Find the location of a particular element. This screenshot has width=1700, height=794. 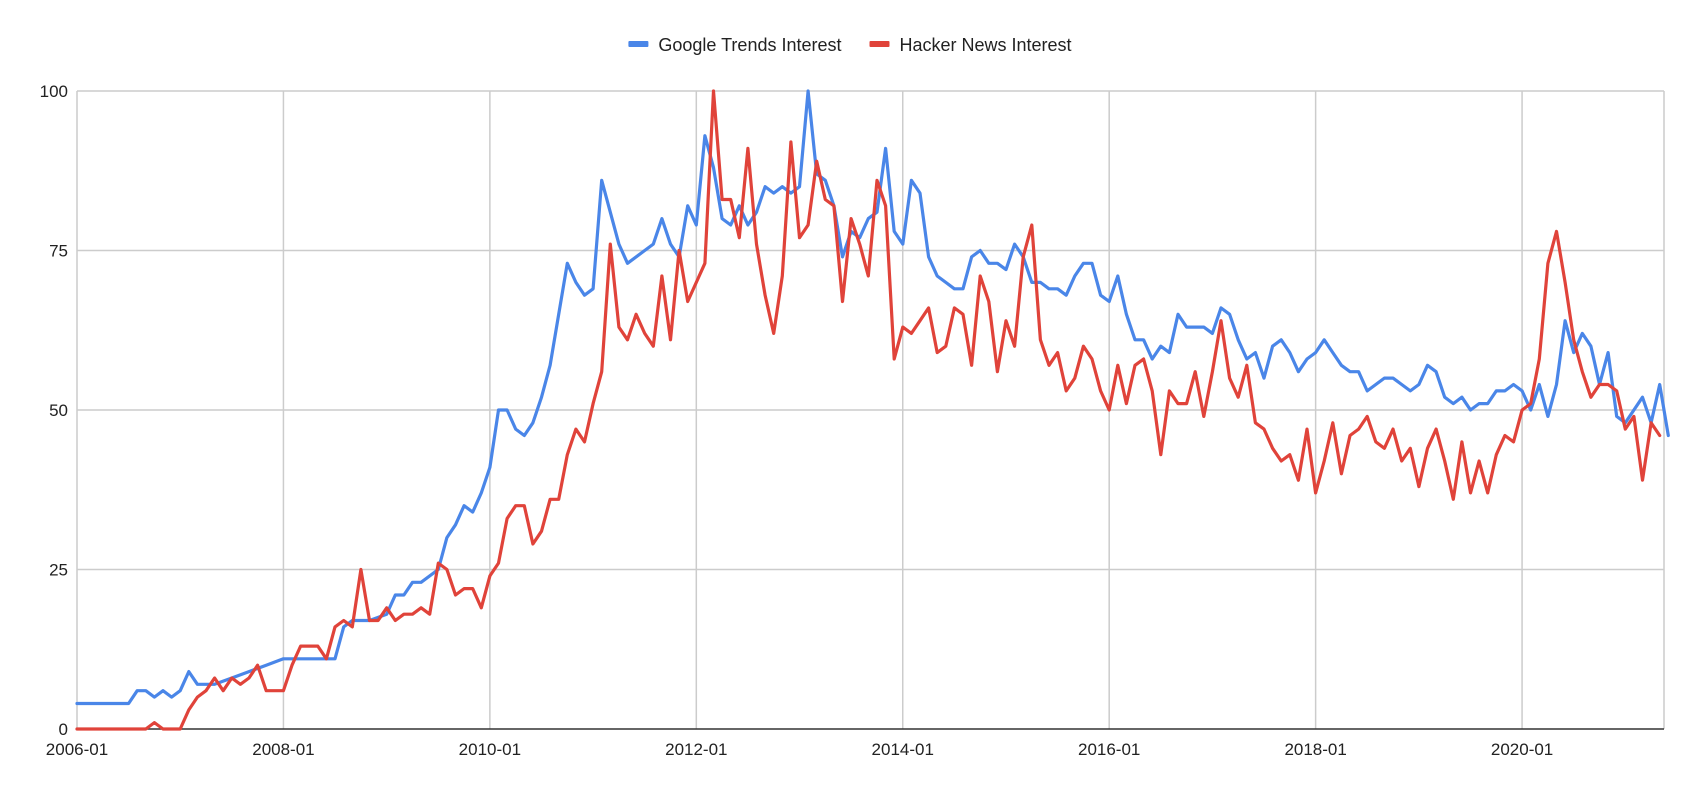

legend-item-google-trends-interest: Google Trends Interest is located at coordinates (735, 45).